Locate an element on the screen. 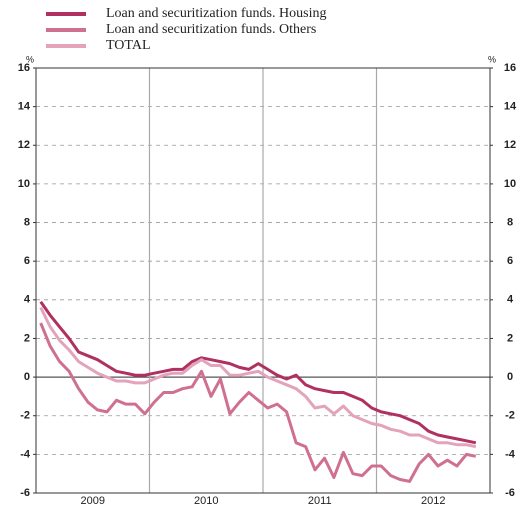 The height and width of the screenshot is (506, 527). y-tick-label-right: 10 is located at coordinates (510, 184).